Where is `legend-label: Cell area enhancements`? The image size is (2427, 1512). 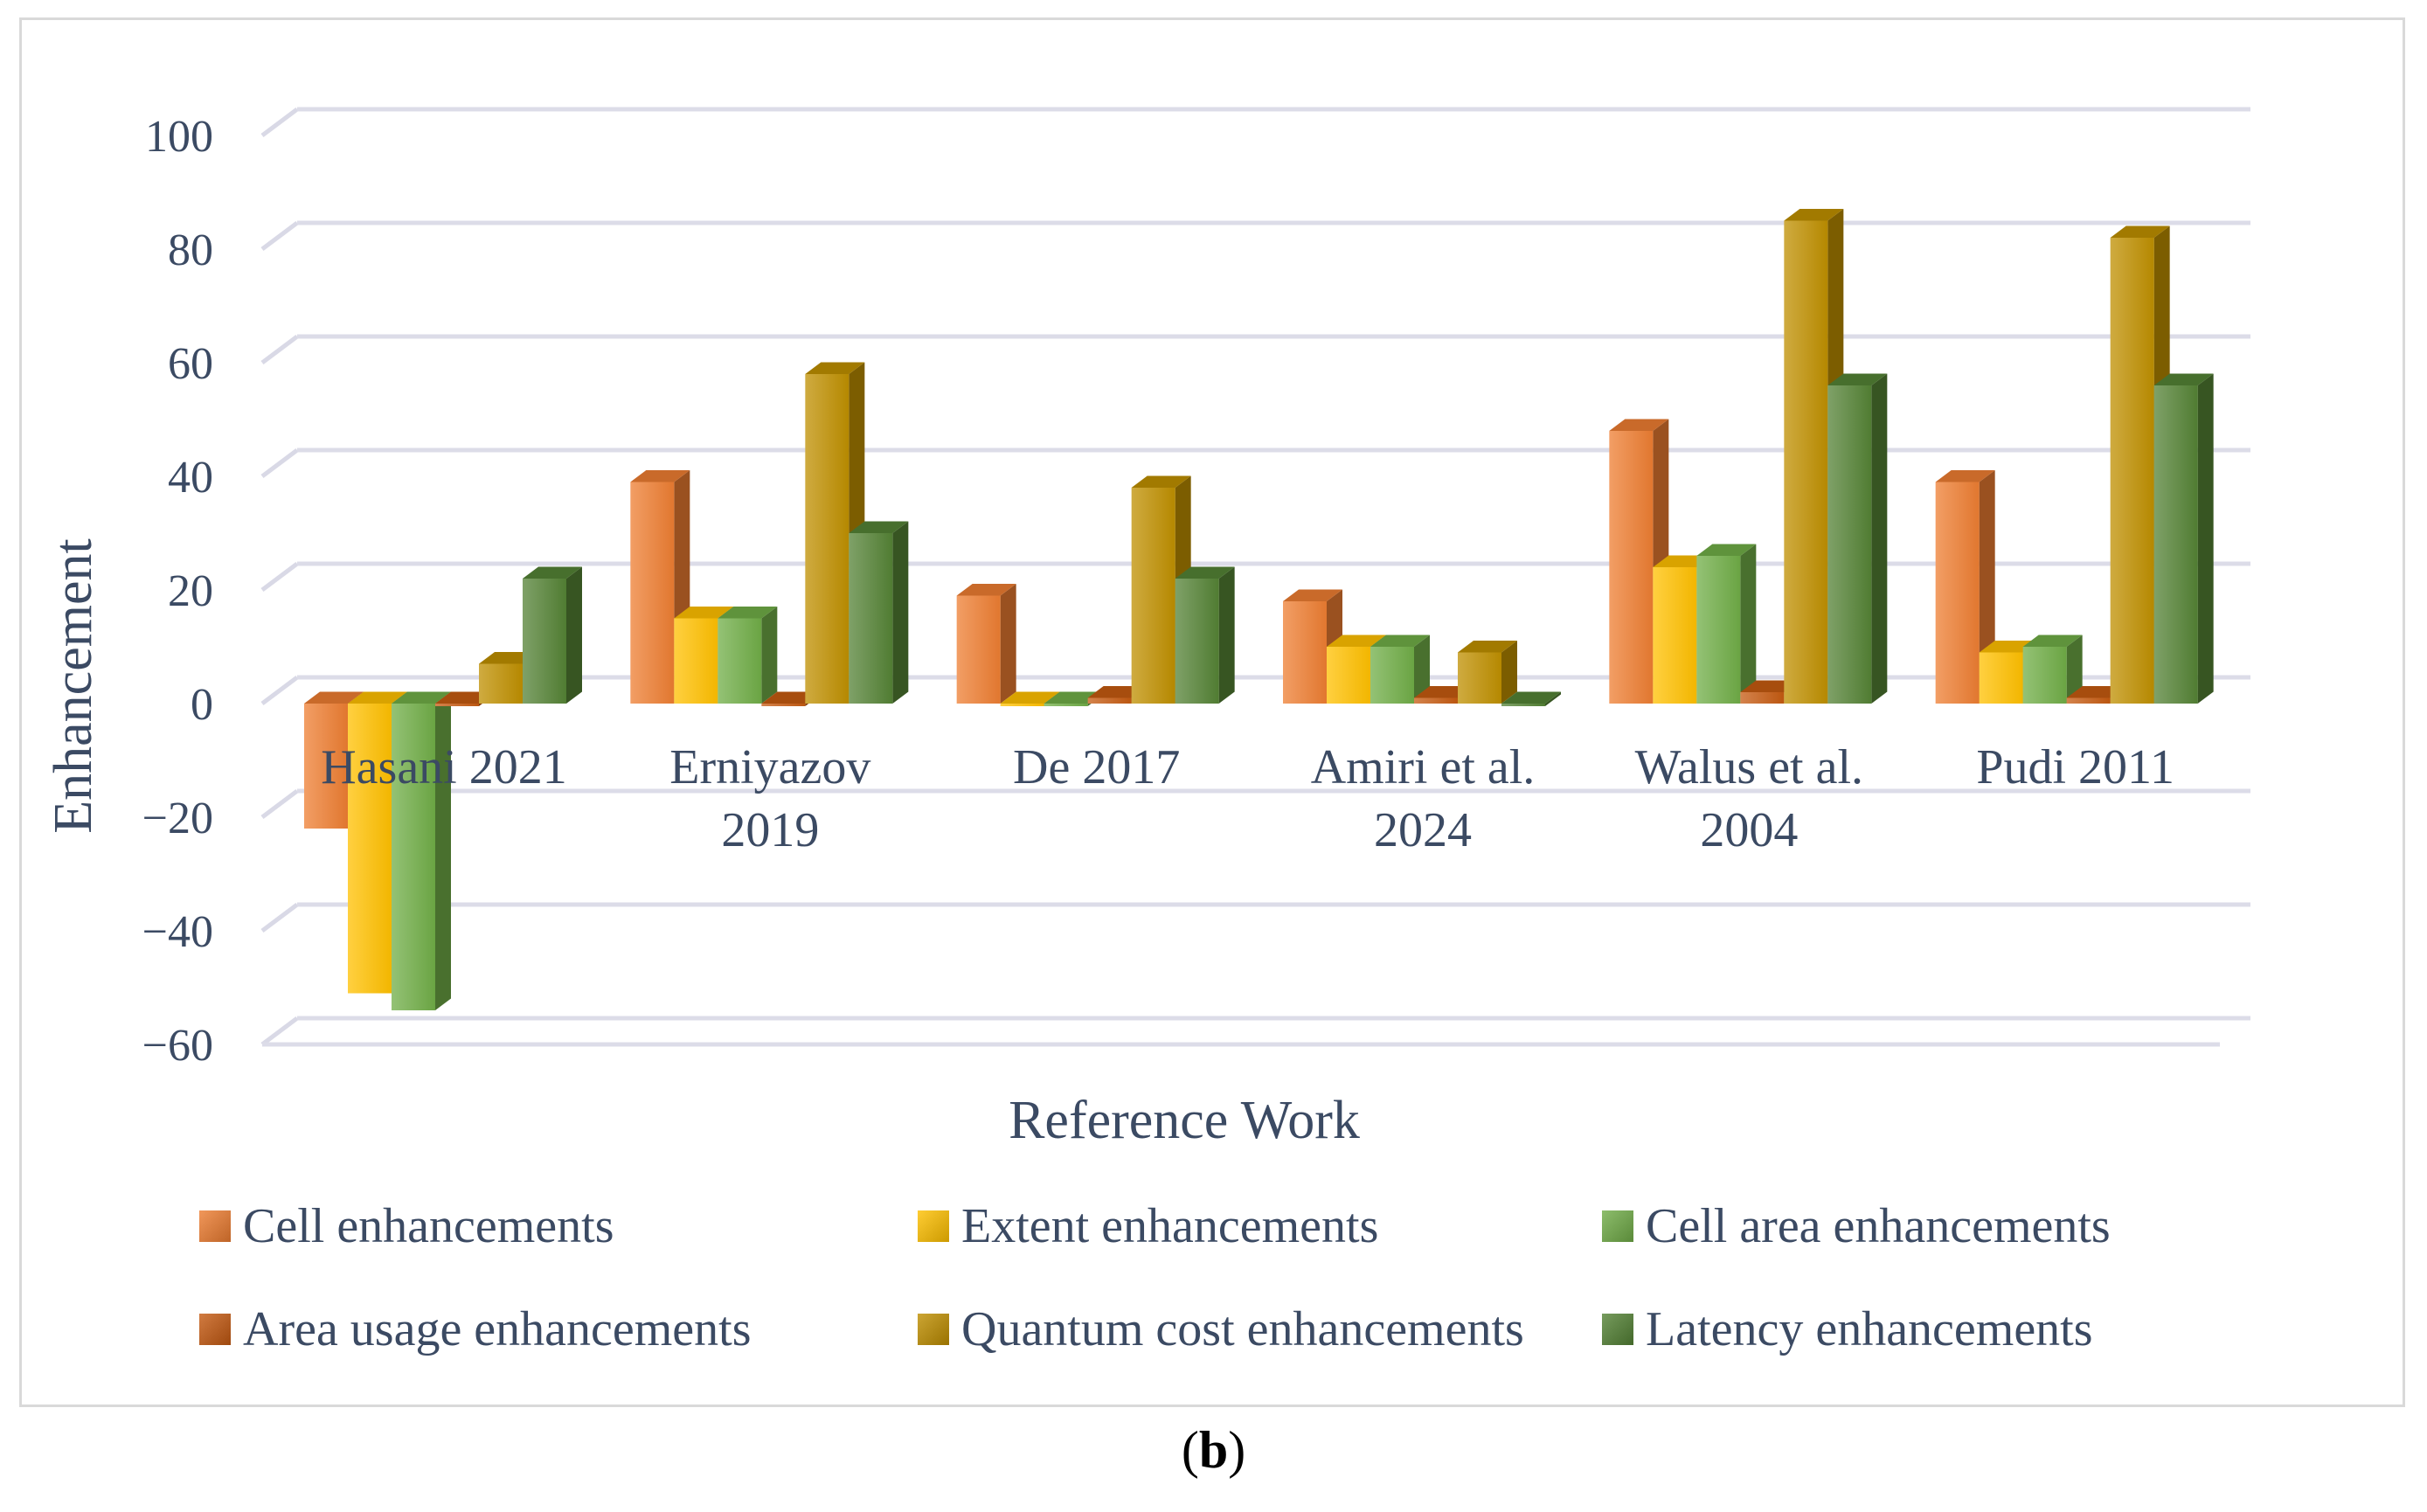 legend-label: Cell area enhancements is located at coordinates (1878, 1226).